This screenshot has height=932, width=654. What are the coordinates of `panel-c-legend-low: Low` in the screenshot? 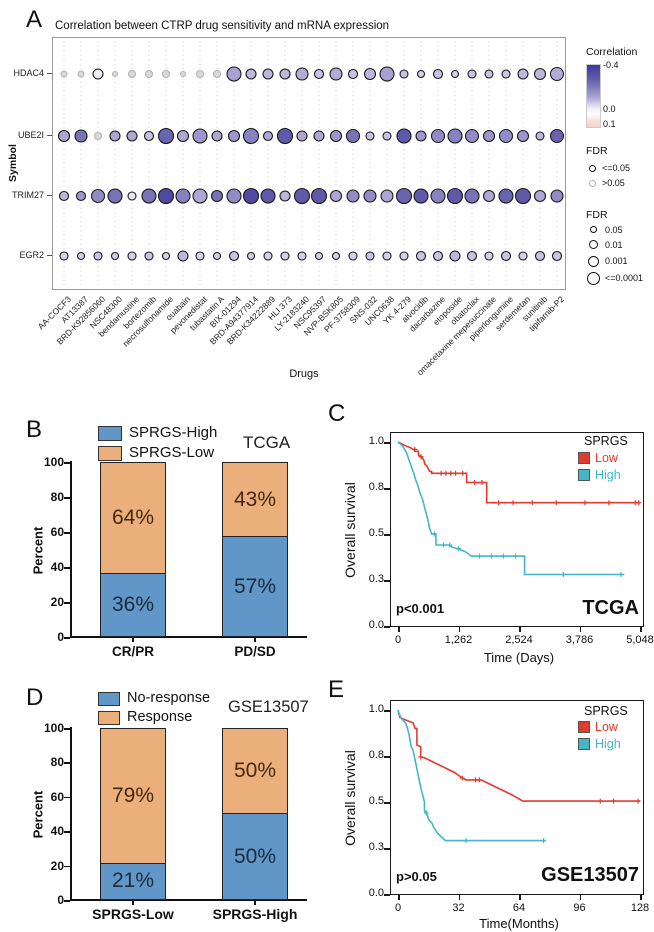 It's located at (606, 458).